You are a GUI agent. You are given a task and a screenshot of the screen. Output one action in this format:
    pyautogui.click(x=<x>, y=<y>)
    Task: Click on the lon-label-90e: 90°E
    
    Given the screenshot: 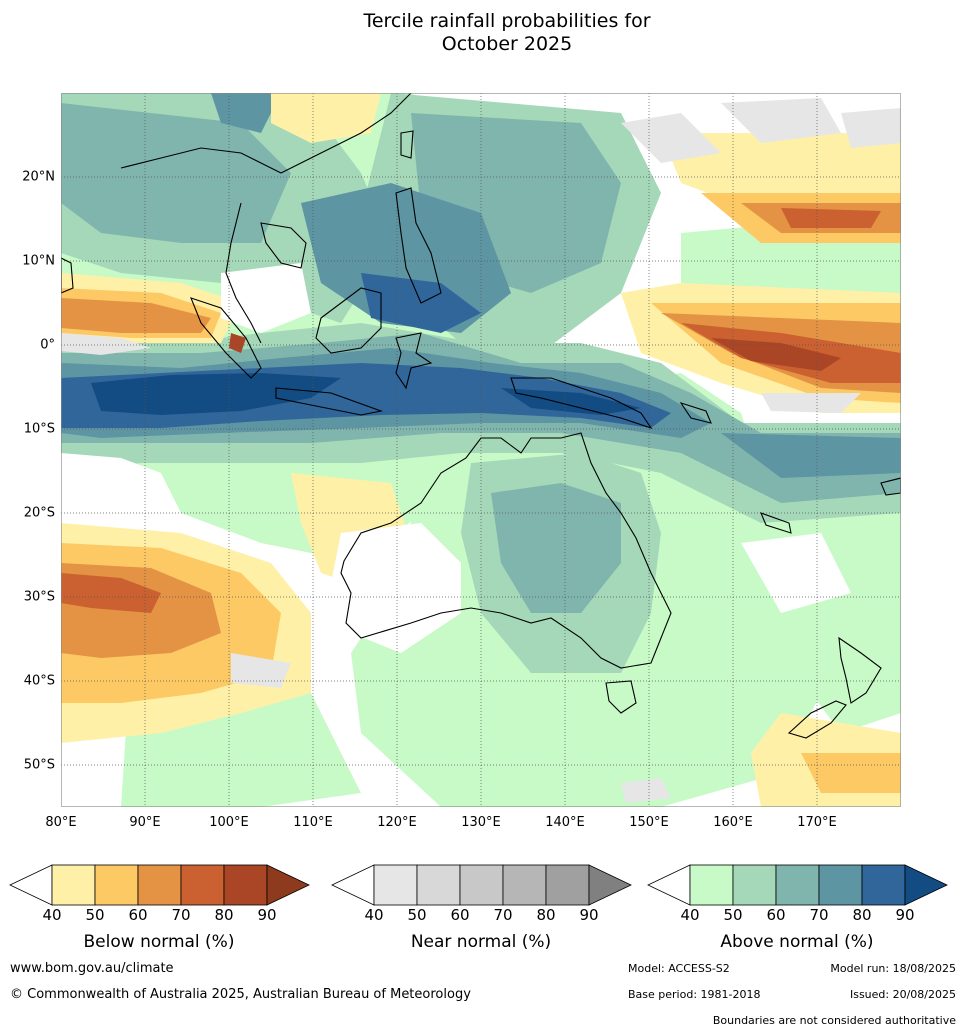 What is the action you would take?
    pyautogui.click(x=145, y=822)
    